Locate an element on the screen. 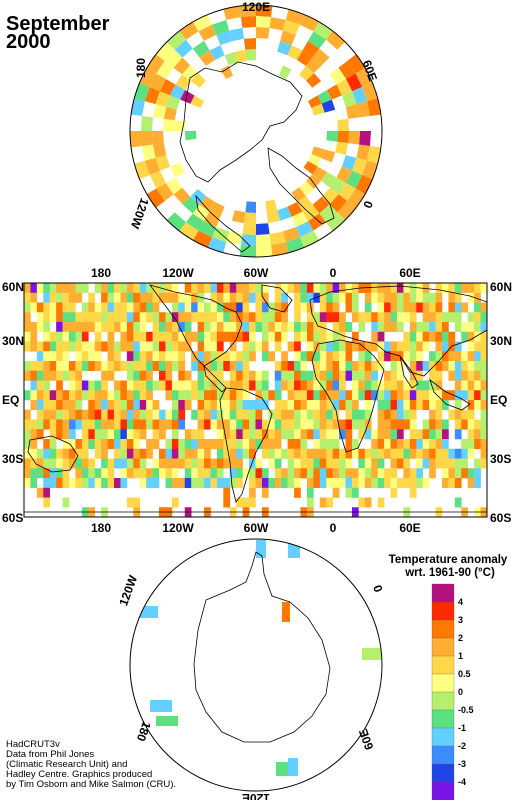  lat-label: 60N is located at coordinates (501, 287).